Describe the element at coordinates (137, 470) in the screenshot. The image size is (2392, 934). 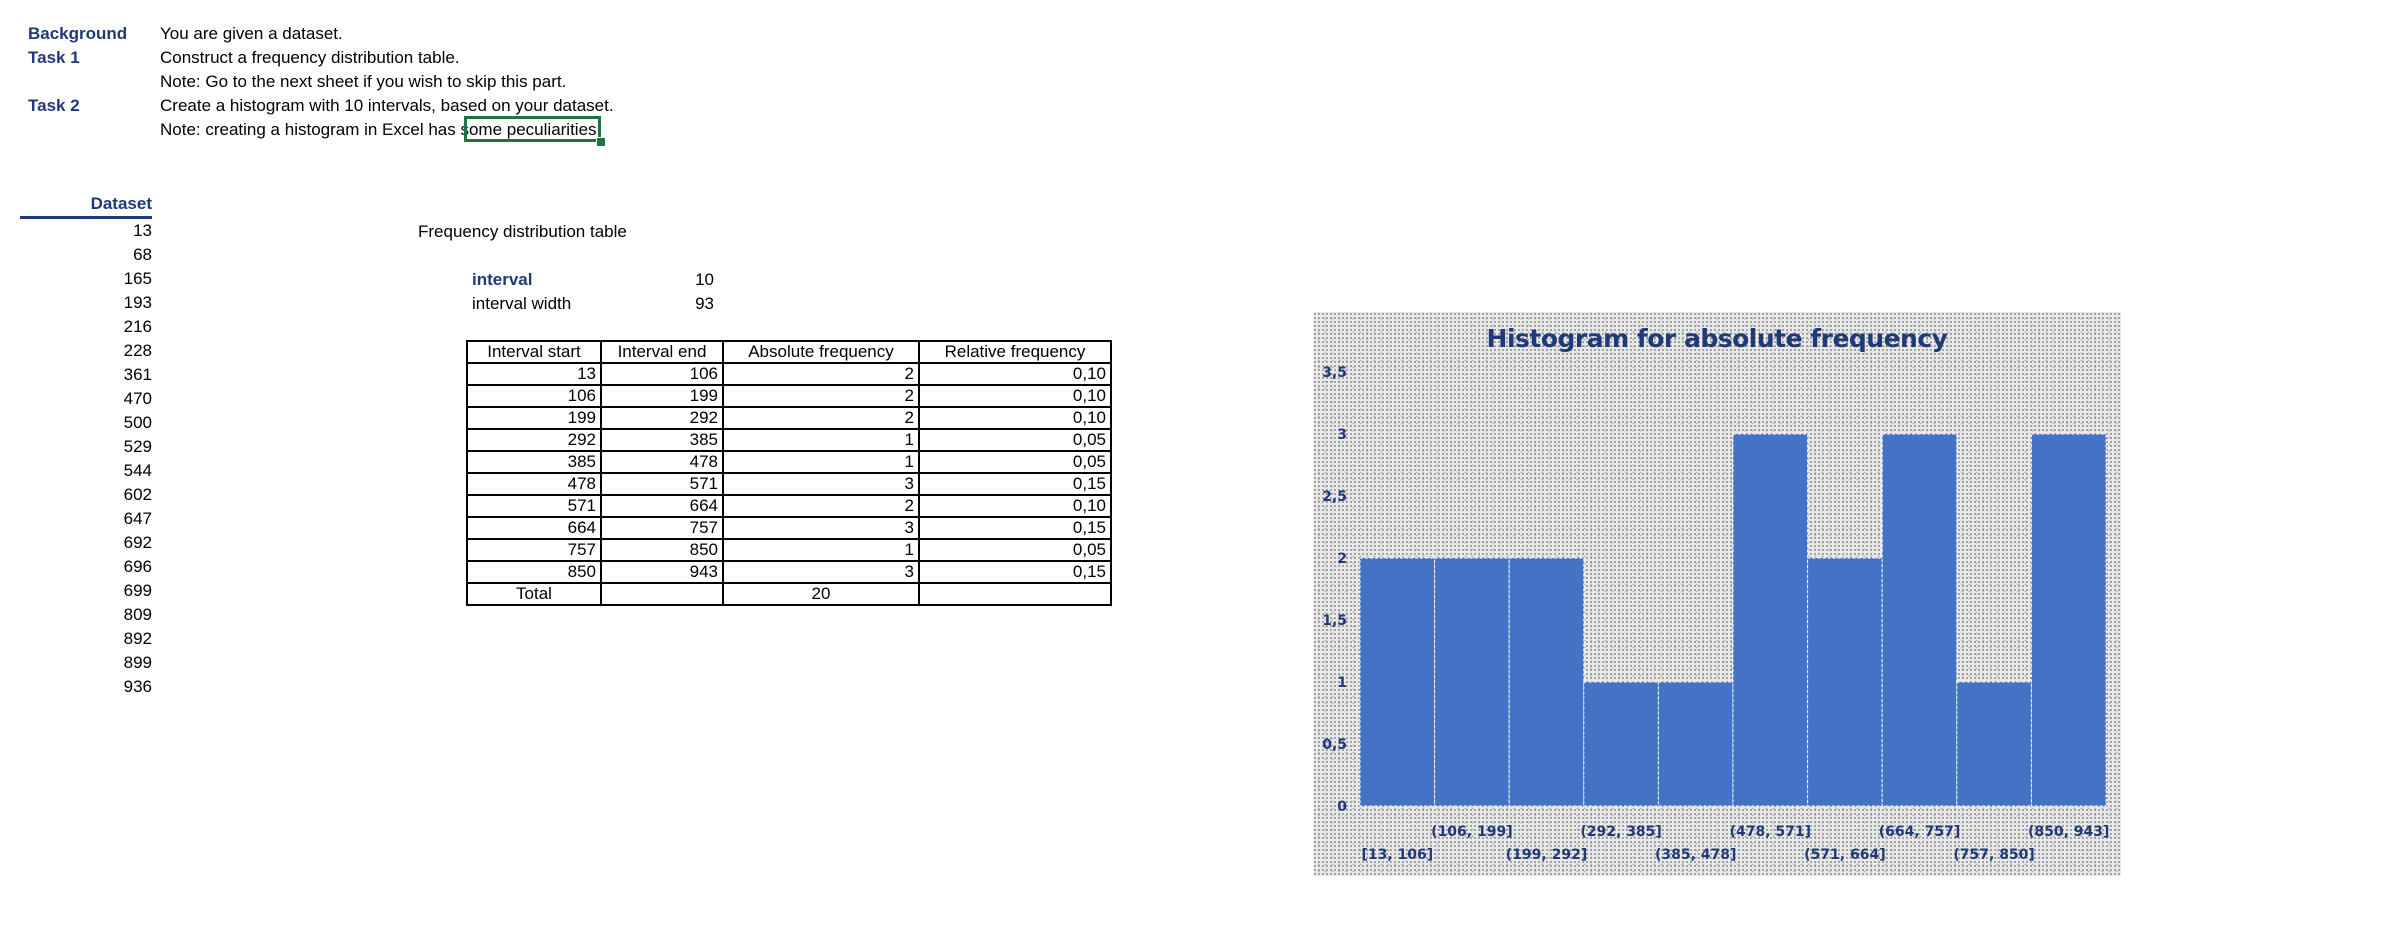
I see `dataset-value: 544` at that location.